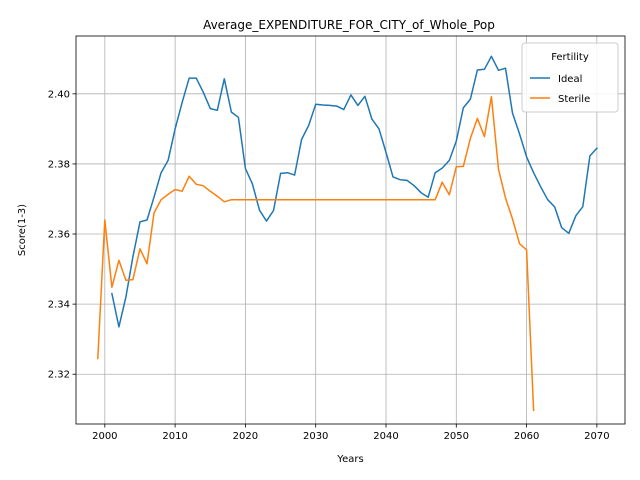 The image size is (640, 480). Describe the element at coordinates (560, 89) in the screenshot. I see `legend-entries: Ideal Sterile` at that location.